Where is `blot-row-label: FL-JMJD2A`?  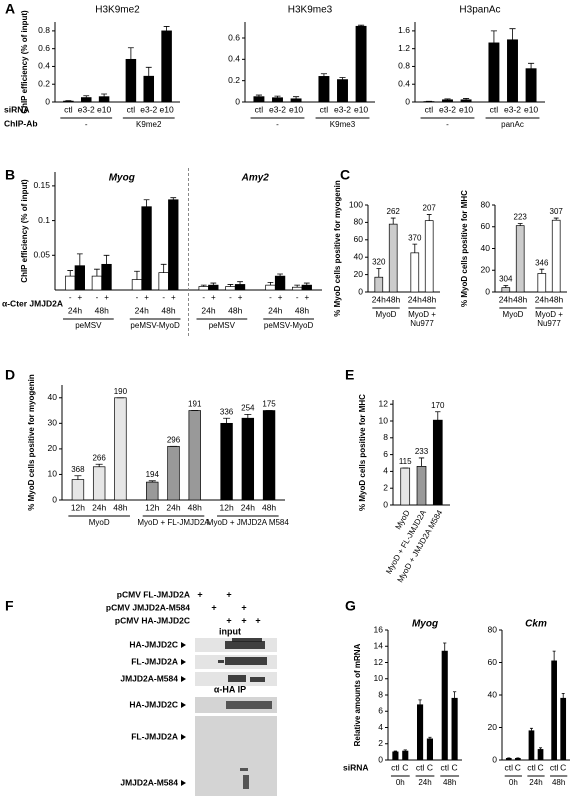 blot-row-label: FL-JMJD2A is located at coordinates (154, 736).